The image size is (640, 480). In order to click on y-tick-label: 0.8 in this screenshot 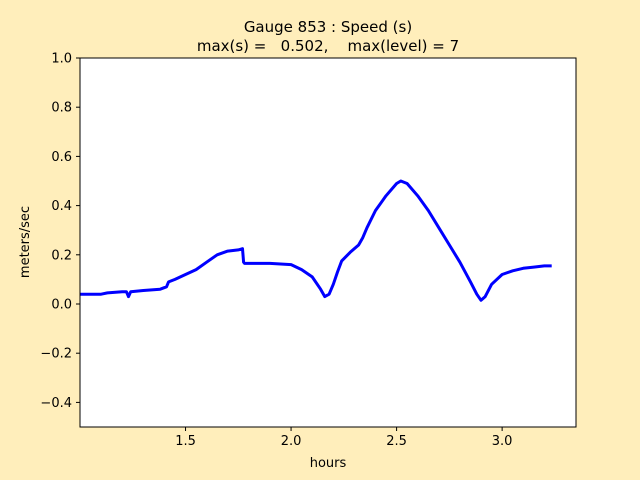, I will do `click(61, 108)`.